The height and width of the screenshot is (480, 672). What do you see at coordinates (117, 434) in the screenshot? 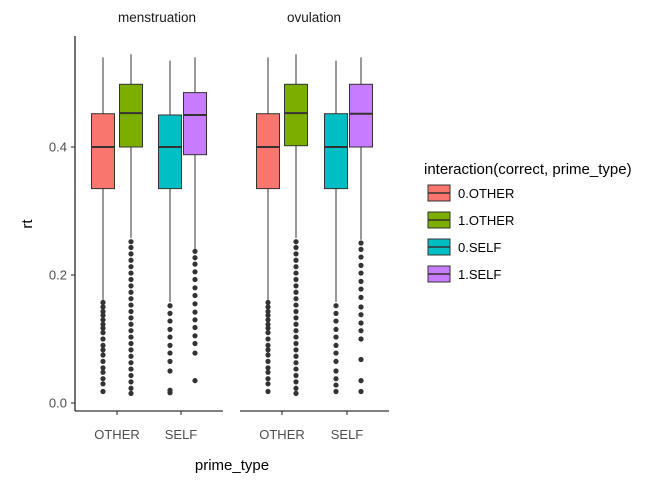
I see `x-tick-label-other-menstruation: OTHER` at bounding box center [117, 434].